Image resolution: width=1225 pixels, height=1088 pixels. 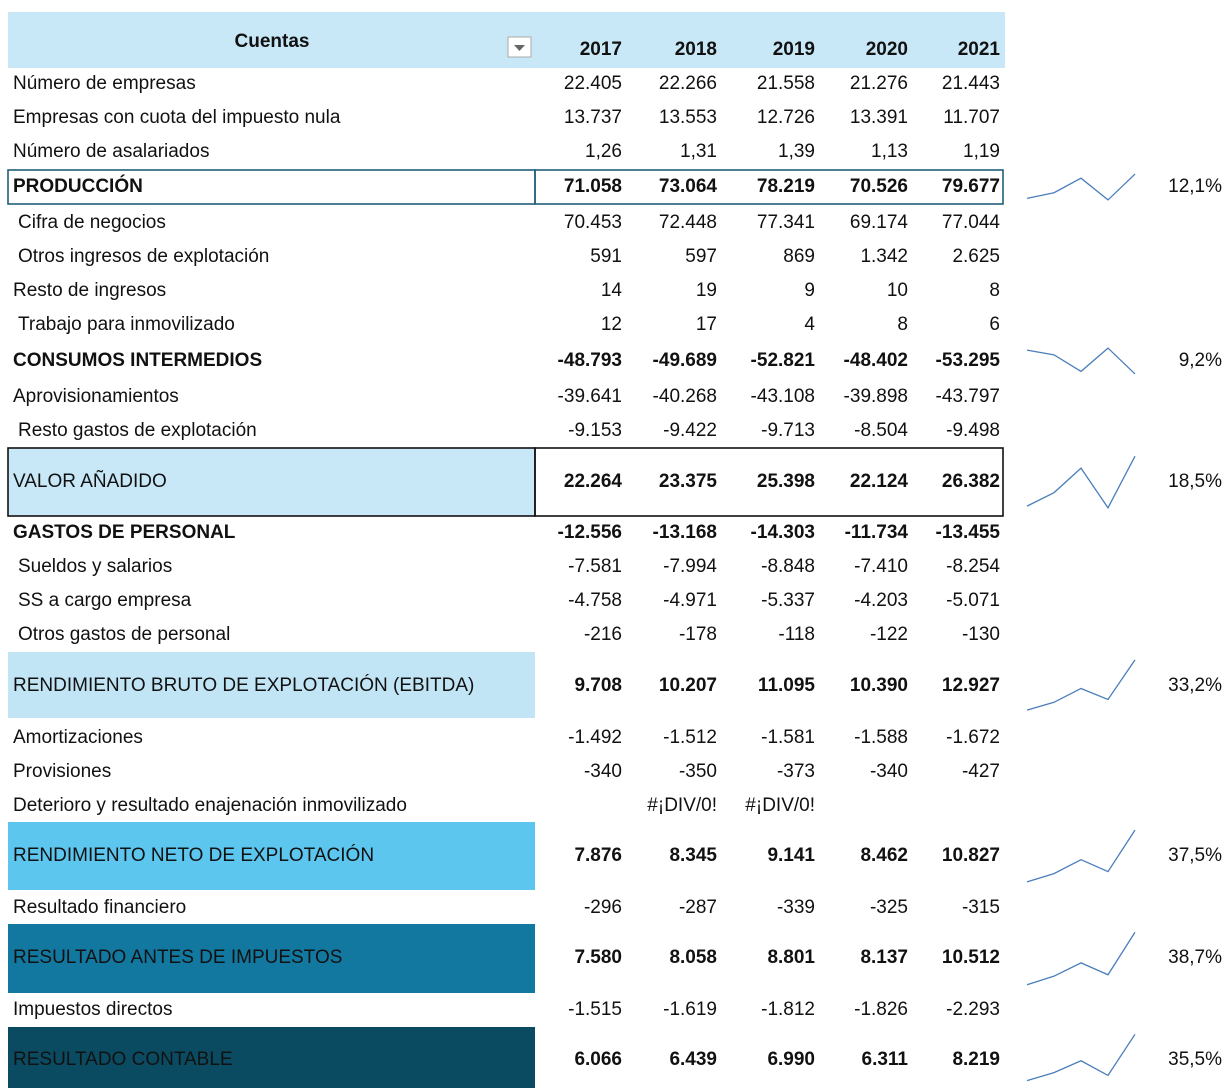 What do you see at coordinates (794, 49) in the screenshot?
I see `year-header: 2019` at bounding box center [794, 49].